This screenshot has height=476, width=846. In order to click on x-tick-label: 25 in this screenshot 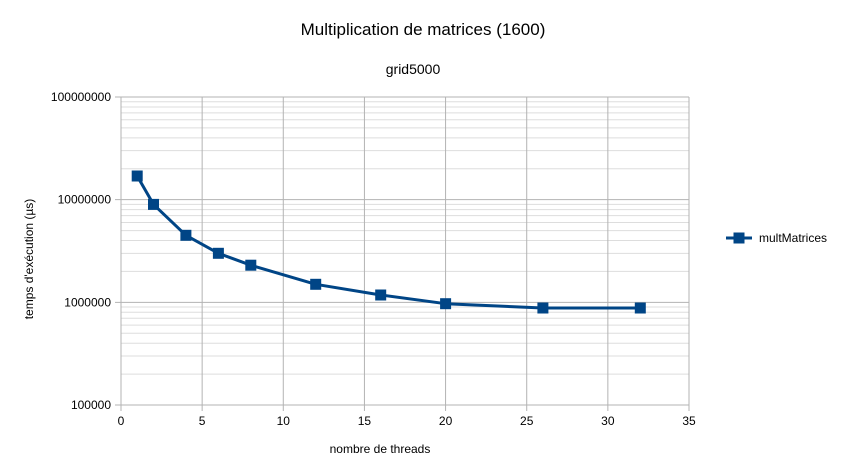, I will do `click(527, 421)`.